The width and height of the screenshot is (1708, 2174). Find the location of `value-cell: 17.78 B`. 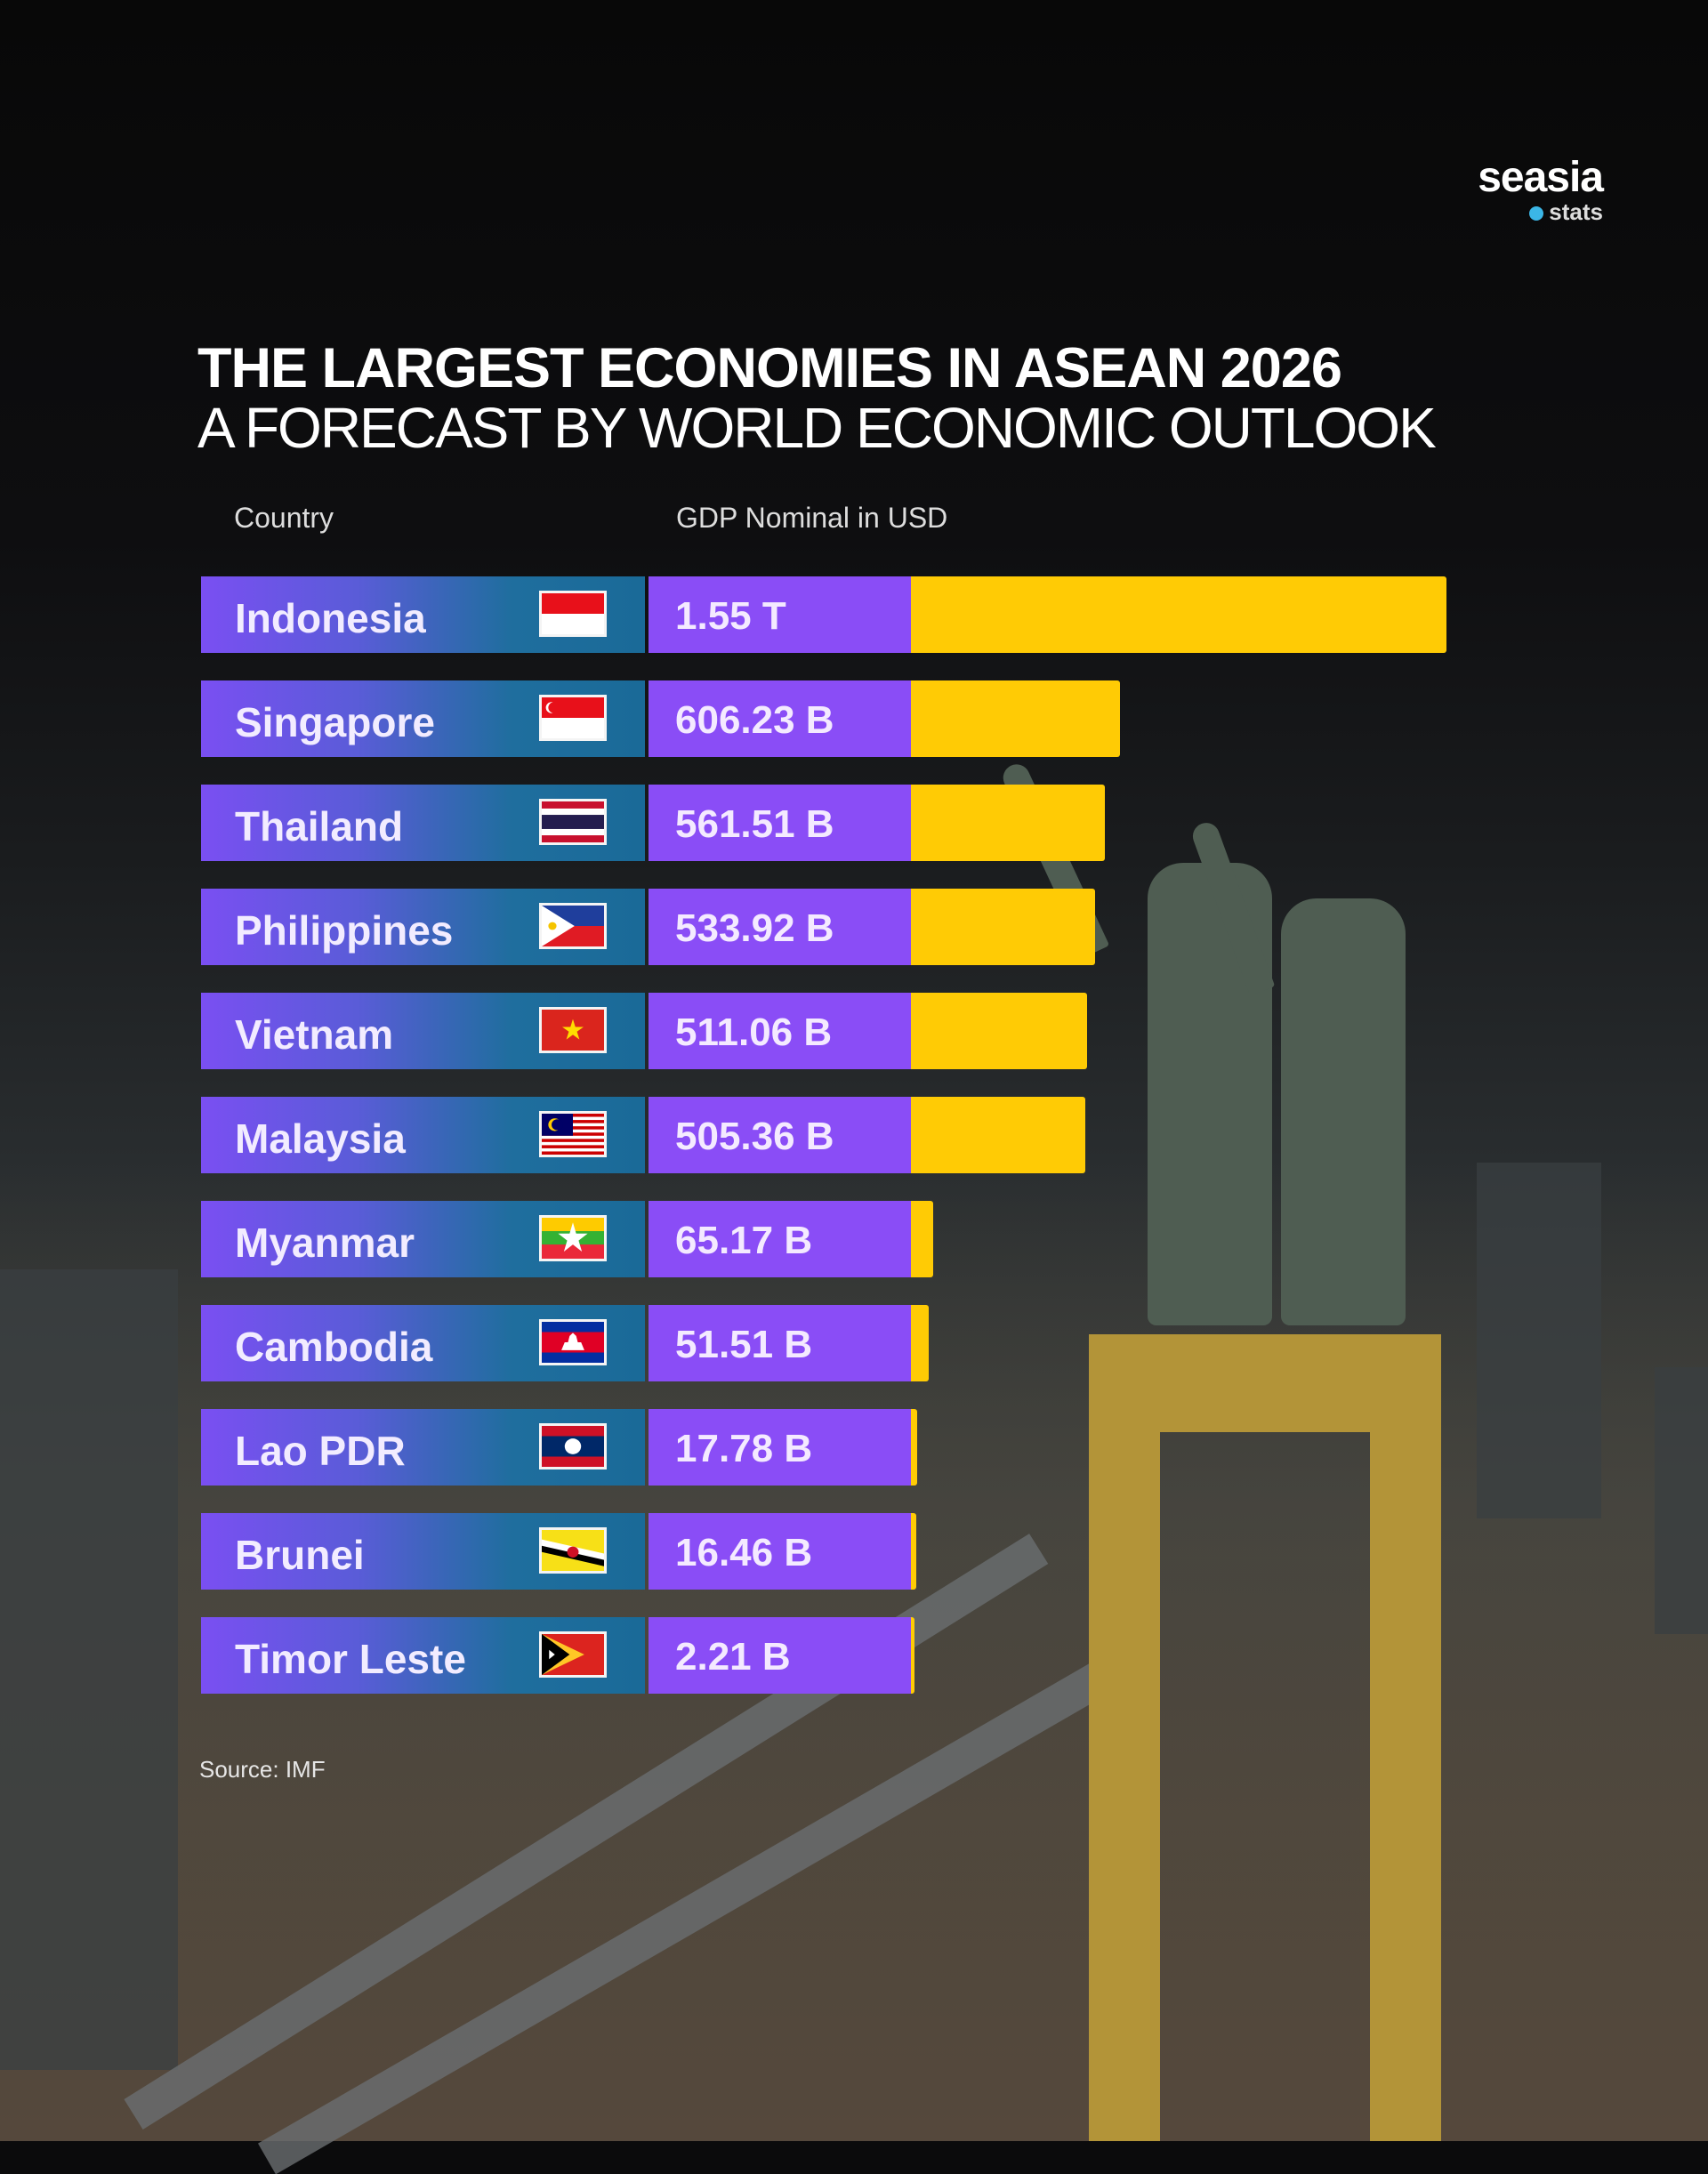

value-cell: 17.78 B is located at coordinates (780, 1447).